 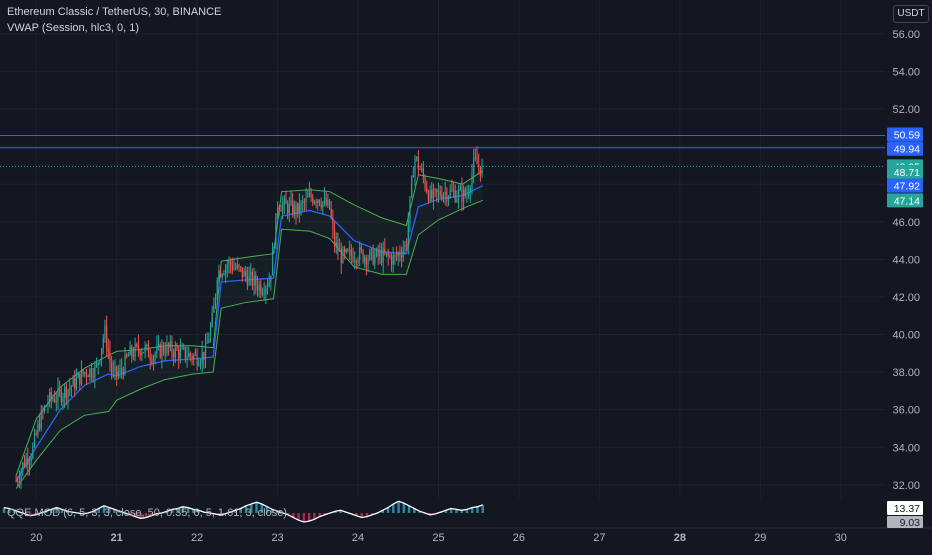 I want to click on price-tick-label: 32.00, so click(x=906, y=486).